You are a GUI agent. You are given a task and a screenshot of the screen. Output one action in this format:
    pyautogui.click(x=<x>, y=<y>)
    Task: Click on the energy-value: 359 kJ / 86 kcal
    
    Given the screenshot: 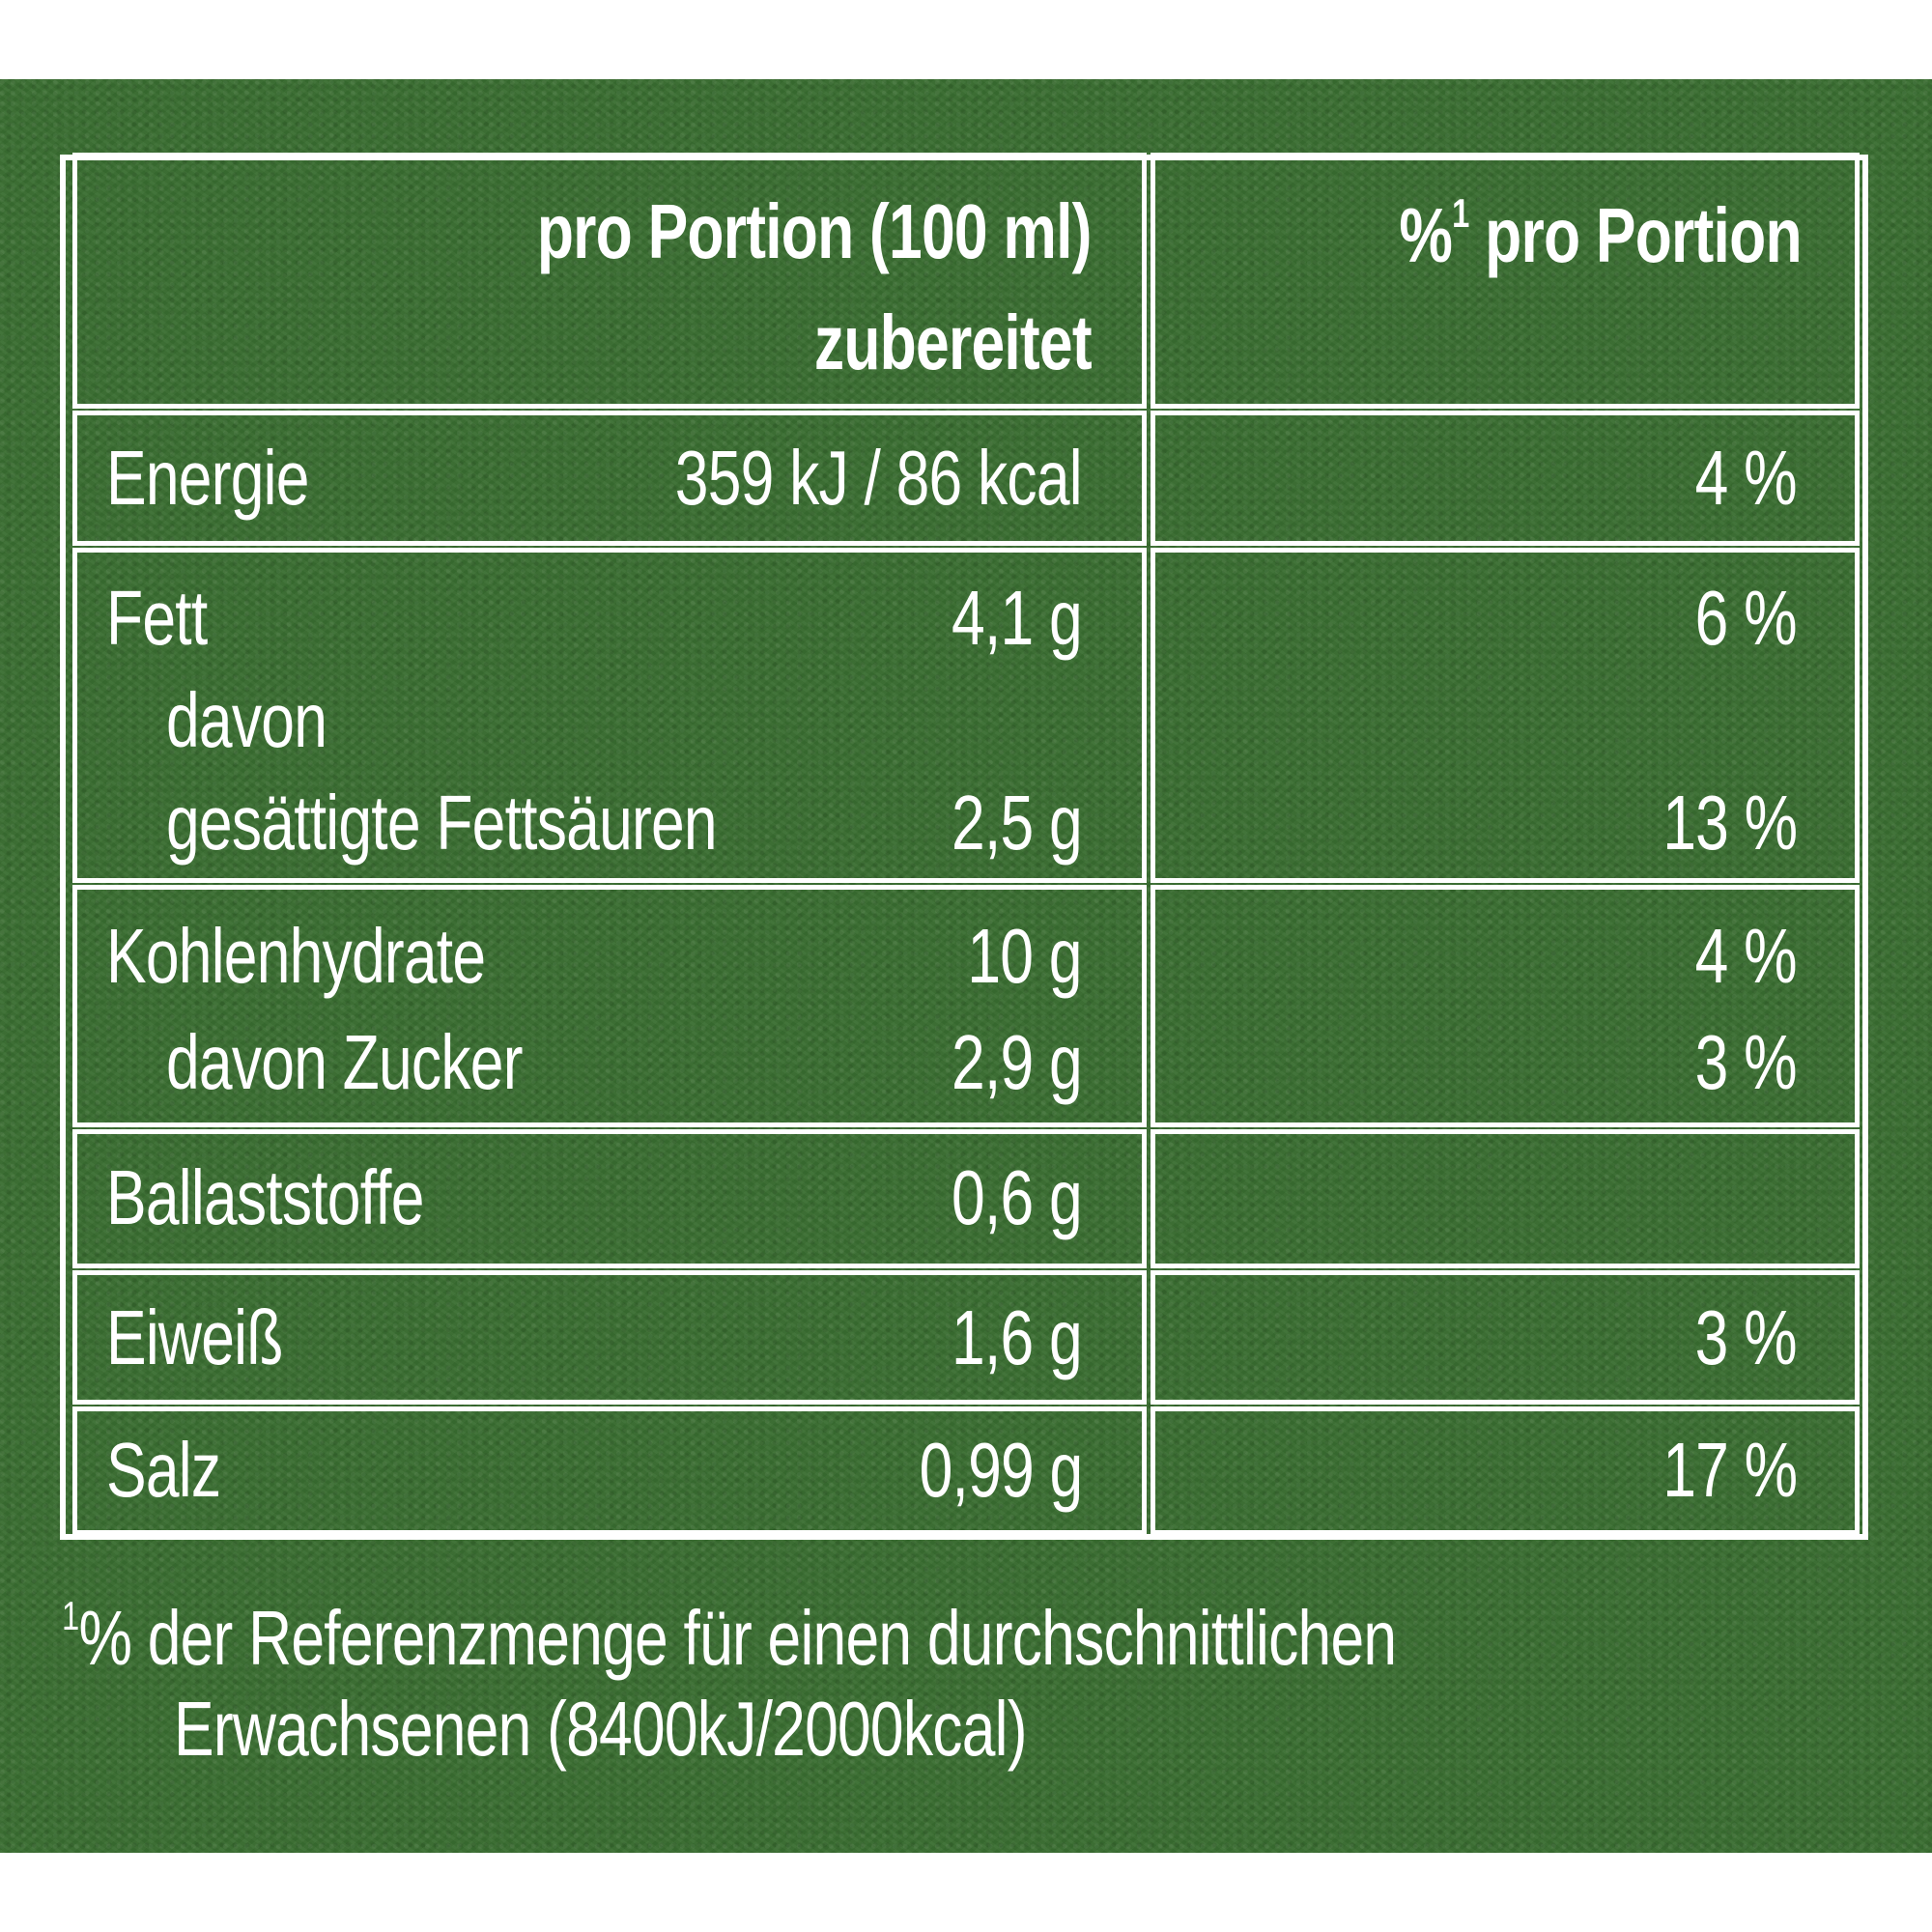 What is the action you would take?
    pyautogui.click(x=878, y=478)
    